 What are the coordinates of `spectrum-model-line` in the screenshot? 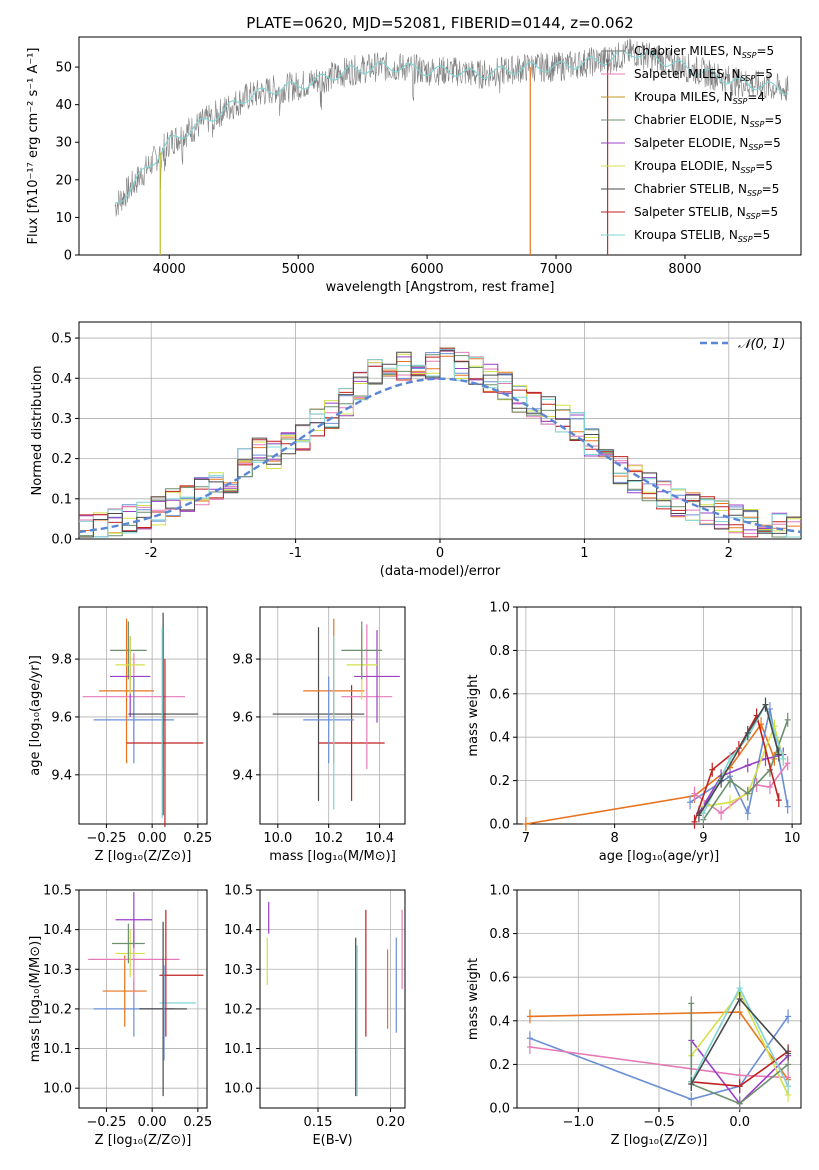 It's located at (451, 127).